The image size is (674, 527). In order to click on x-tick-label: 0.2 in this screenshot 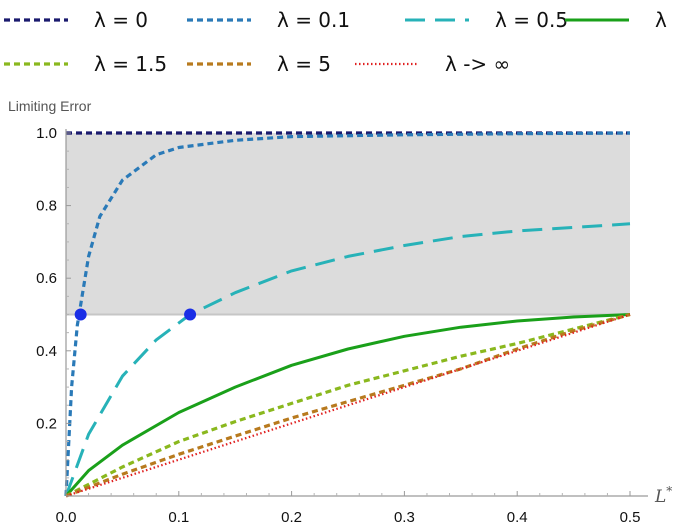, I will do `click(291, 517)`.